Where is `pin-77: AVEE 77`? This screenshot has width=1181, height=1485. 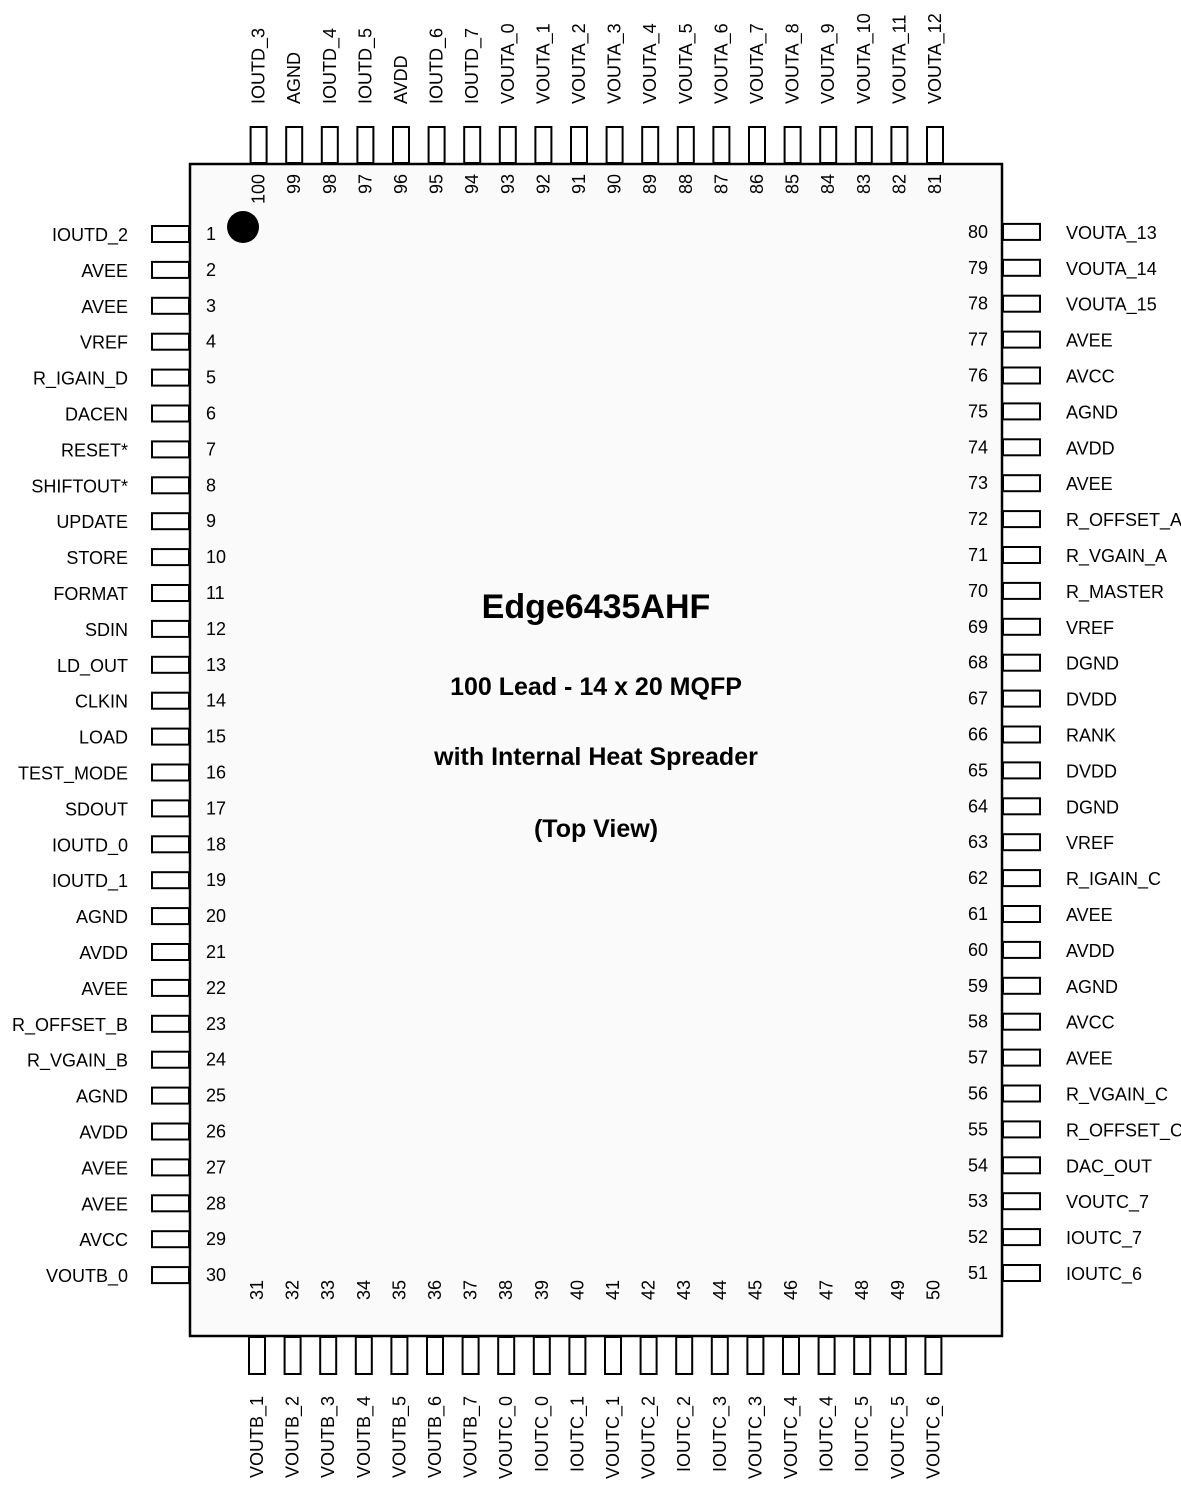 pin-77: AVEE 77 is located at coordinates (1040, 340).